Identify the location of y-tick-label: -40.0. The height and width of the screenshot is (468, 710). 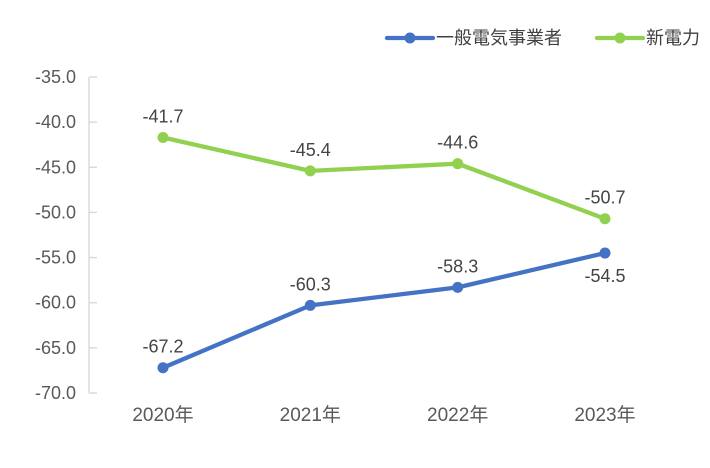
(55, 122).